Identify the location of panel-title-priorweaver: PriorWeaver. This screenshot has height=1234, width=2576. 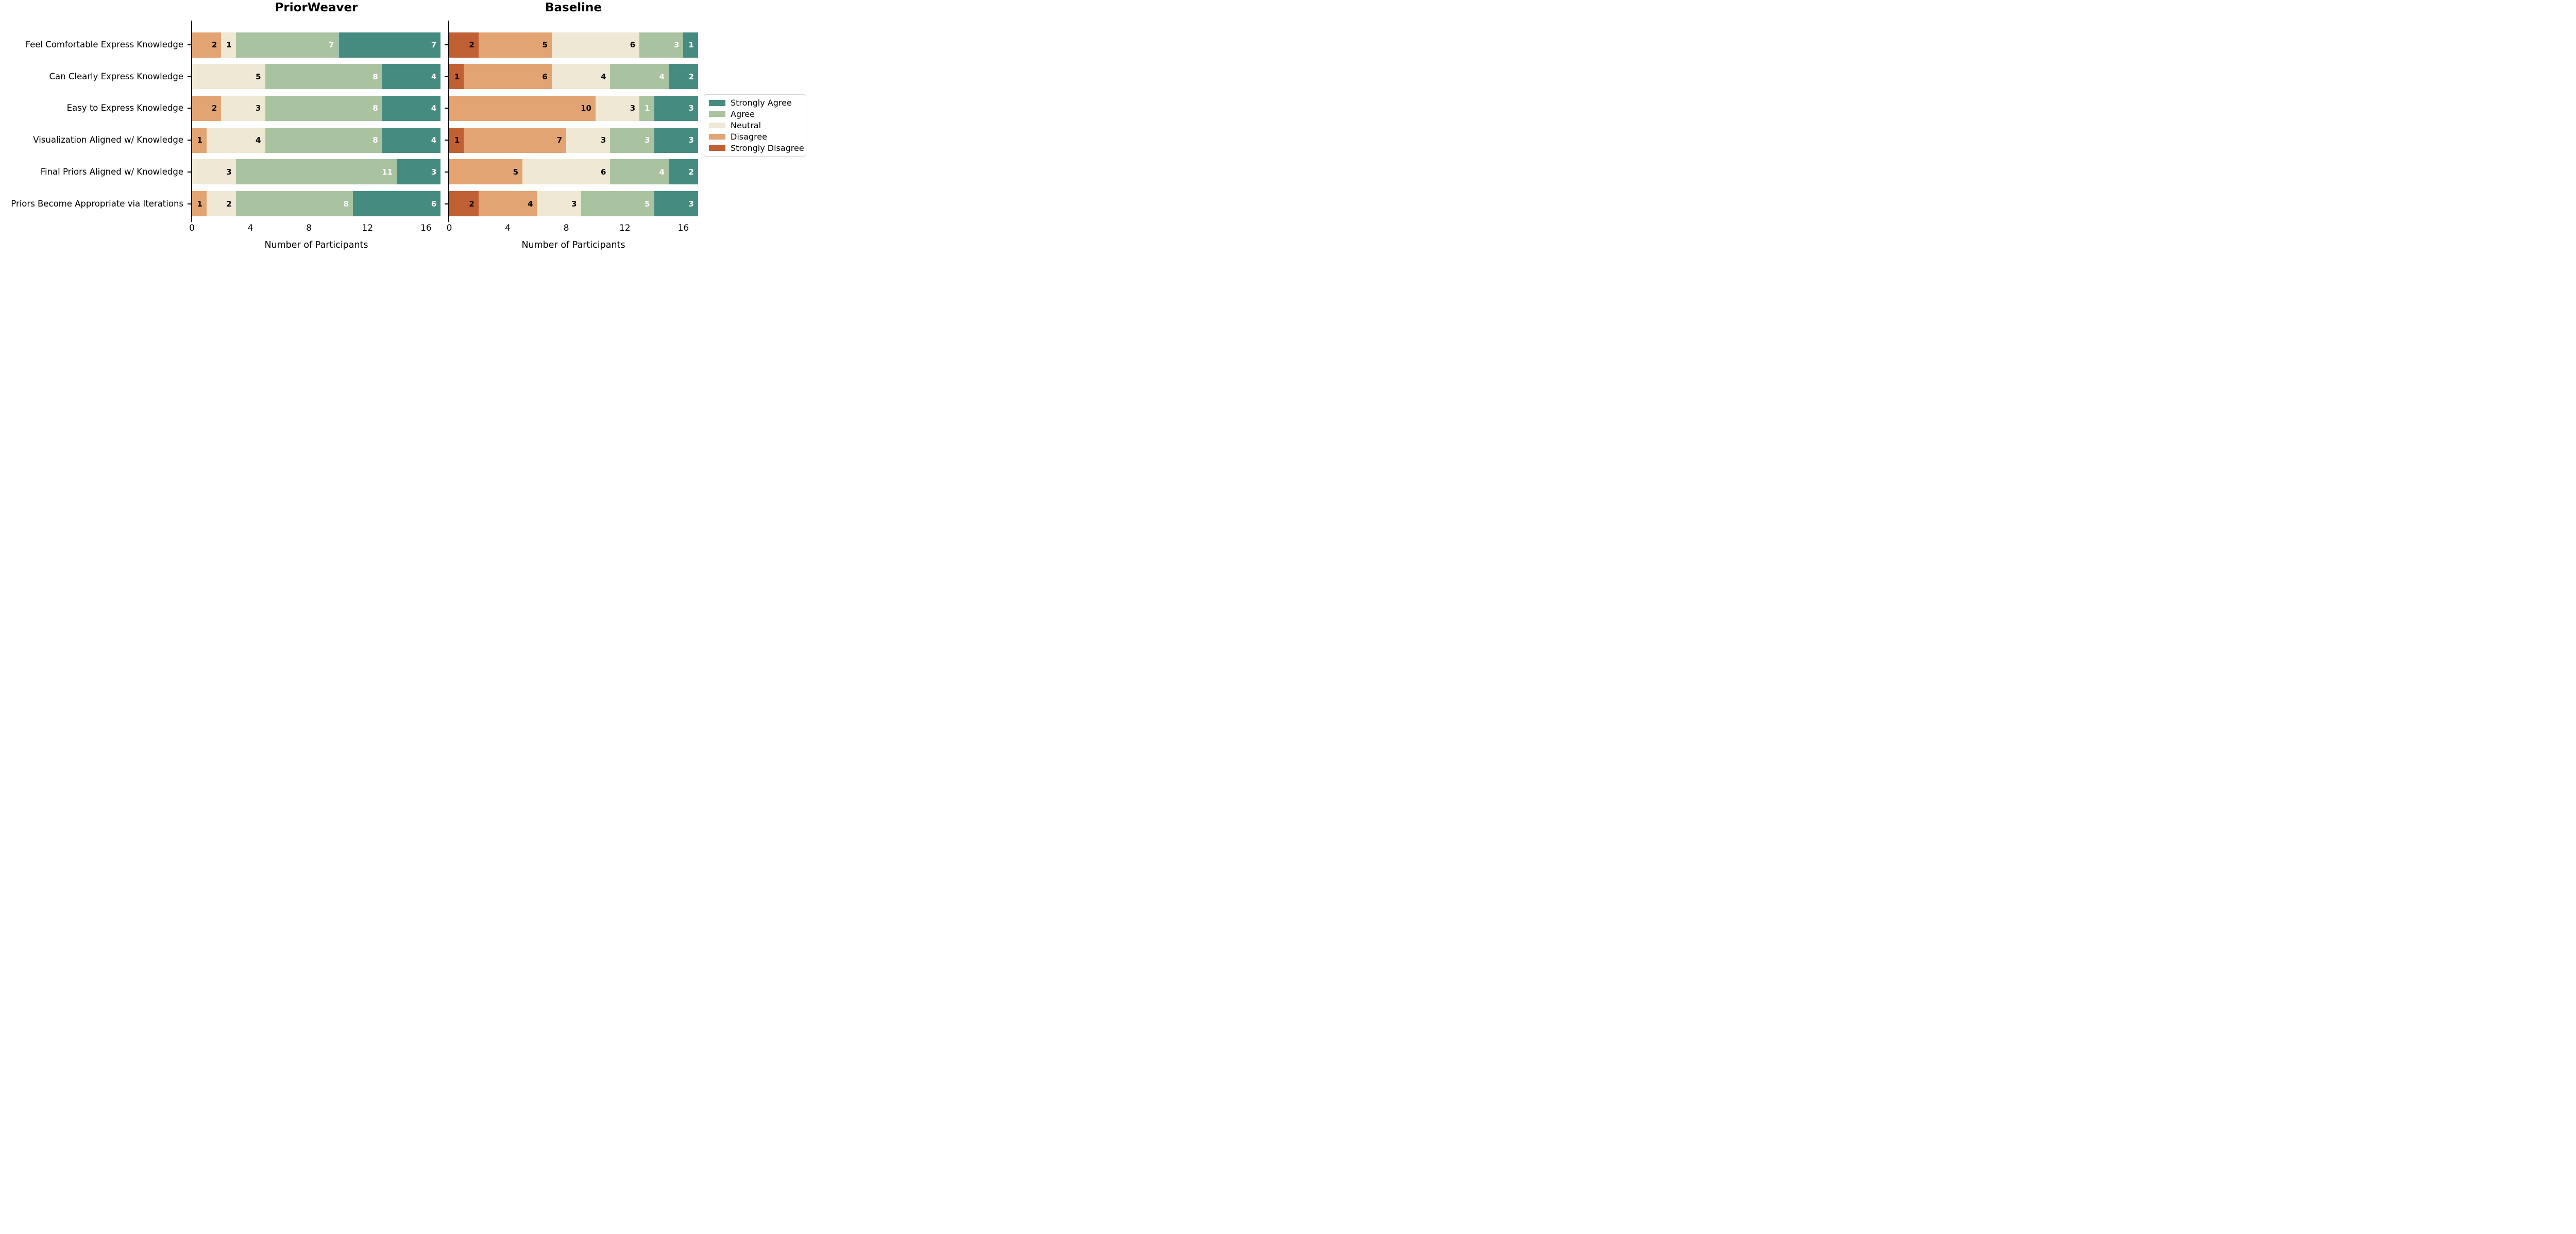
(316, 8).